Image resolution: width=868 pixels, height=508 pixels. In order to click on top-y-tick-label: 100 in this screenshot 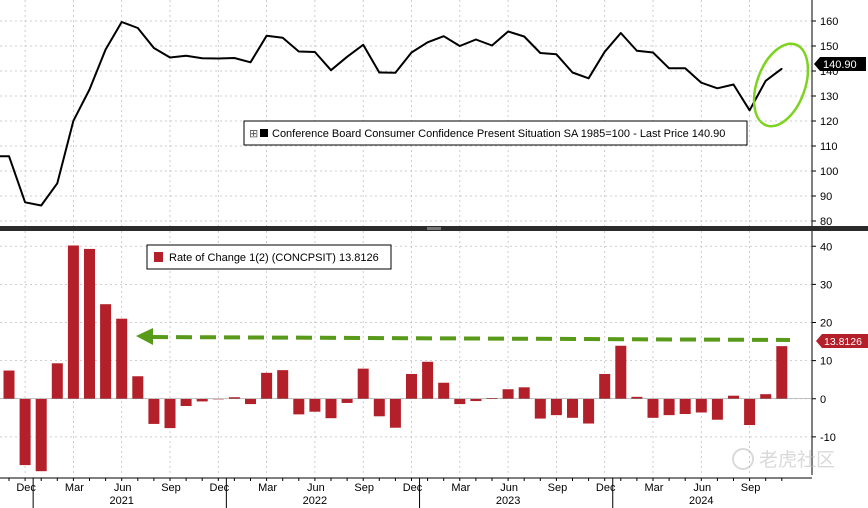, I will do `click(829, 172)`.